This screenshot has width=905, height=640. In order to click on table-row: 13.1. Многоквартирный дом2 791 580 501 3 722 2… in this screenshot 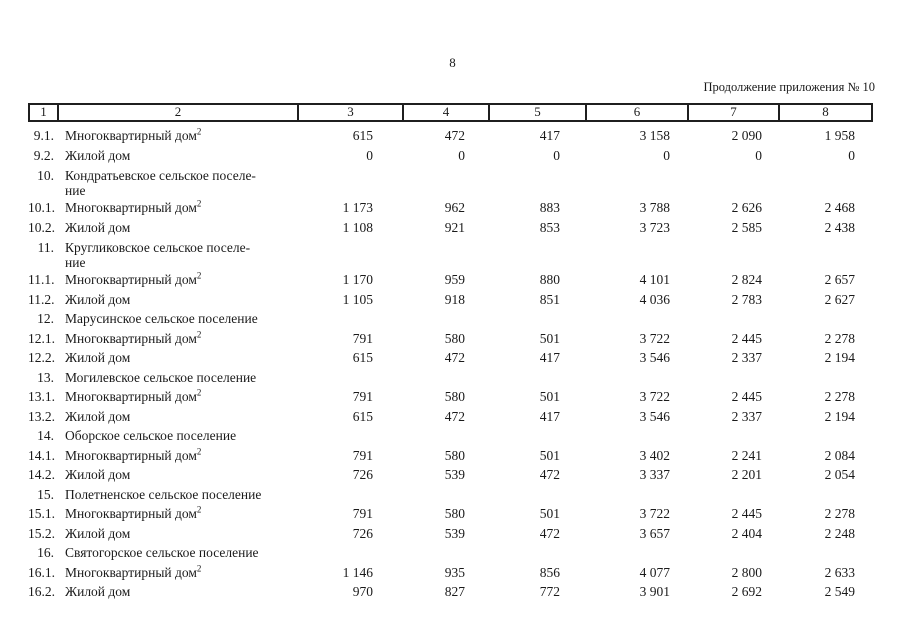, I will do `click(450, 397)`.